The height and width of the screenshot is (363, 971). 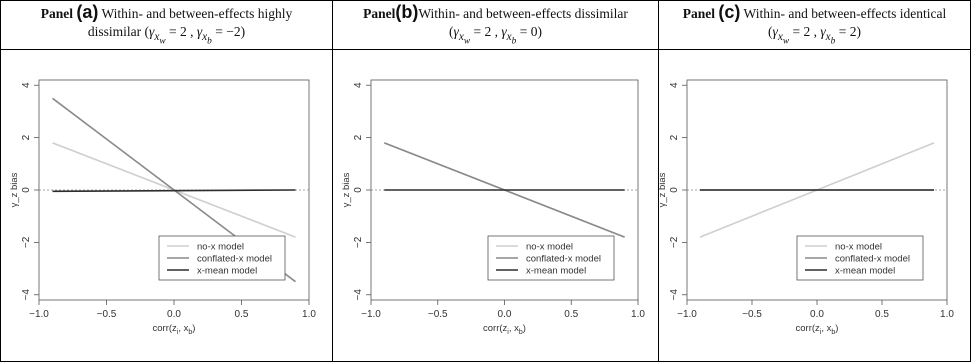 What do you see at coordinates (674, 190) in the screenshot?
I see `y-tick-label-c-2: 0` at bounding box center [674, 190].